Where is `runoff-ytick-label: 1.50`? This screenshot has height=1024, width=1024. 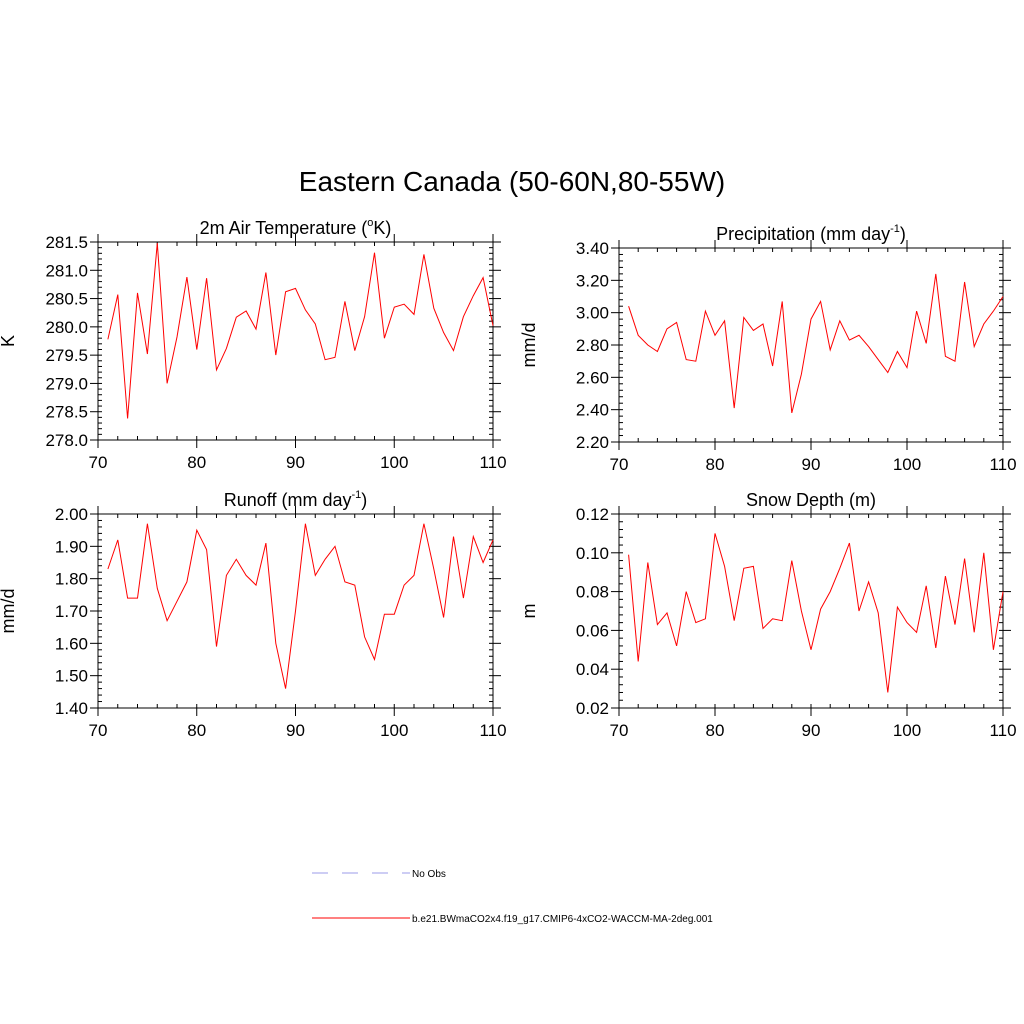 runoff-ytick-label: 1.50 is located at coordinates (71, 676).